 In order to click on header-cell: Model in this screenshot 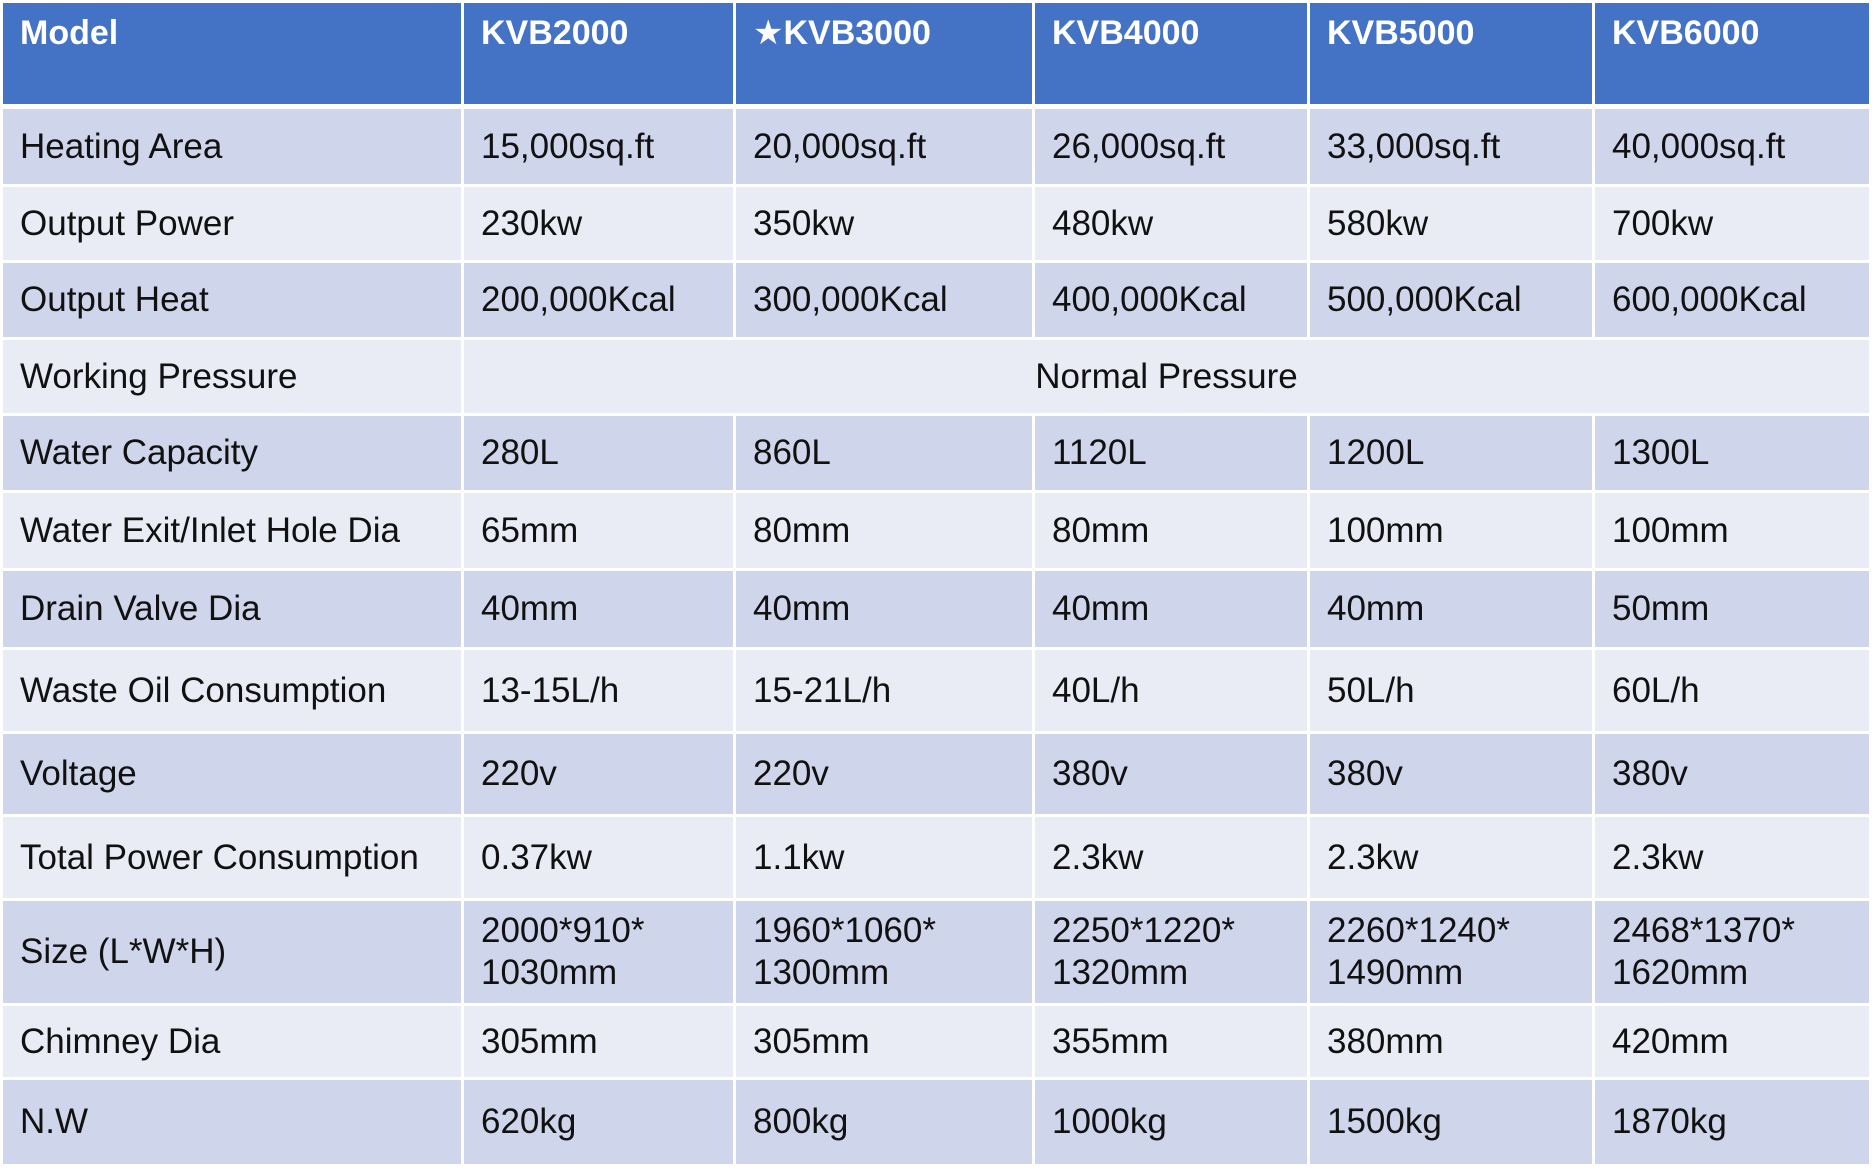, I will do `click(232, 54)`.